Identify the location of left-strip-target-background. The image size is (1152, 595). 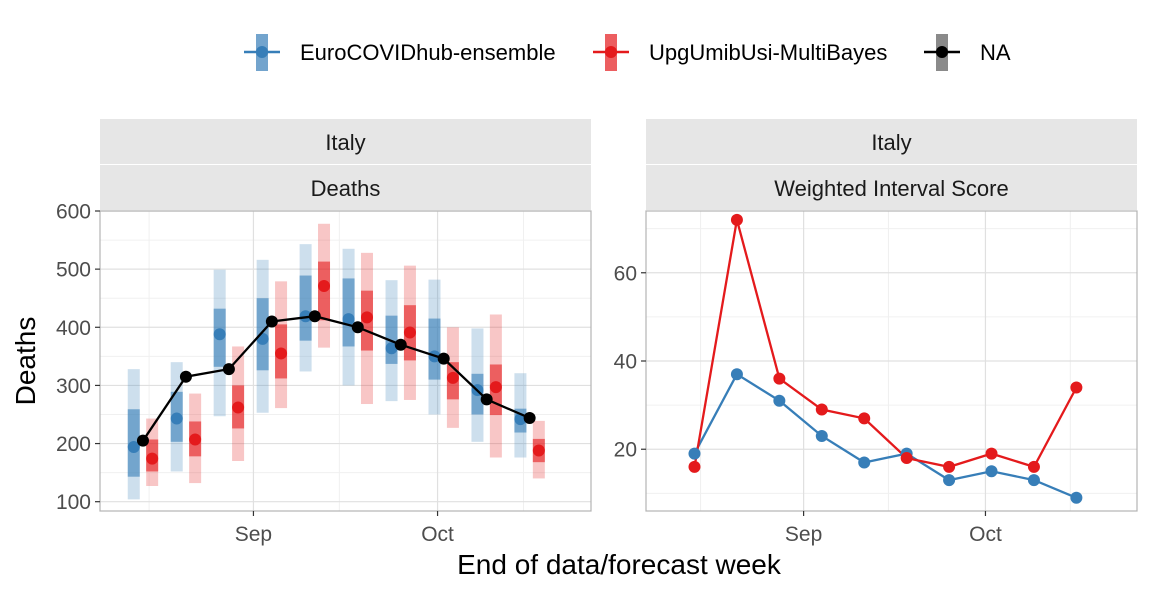
(345, 187).